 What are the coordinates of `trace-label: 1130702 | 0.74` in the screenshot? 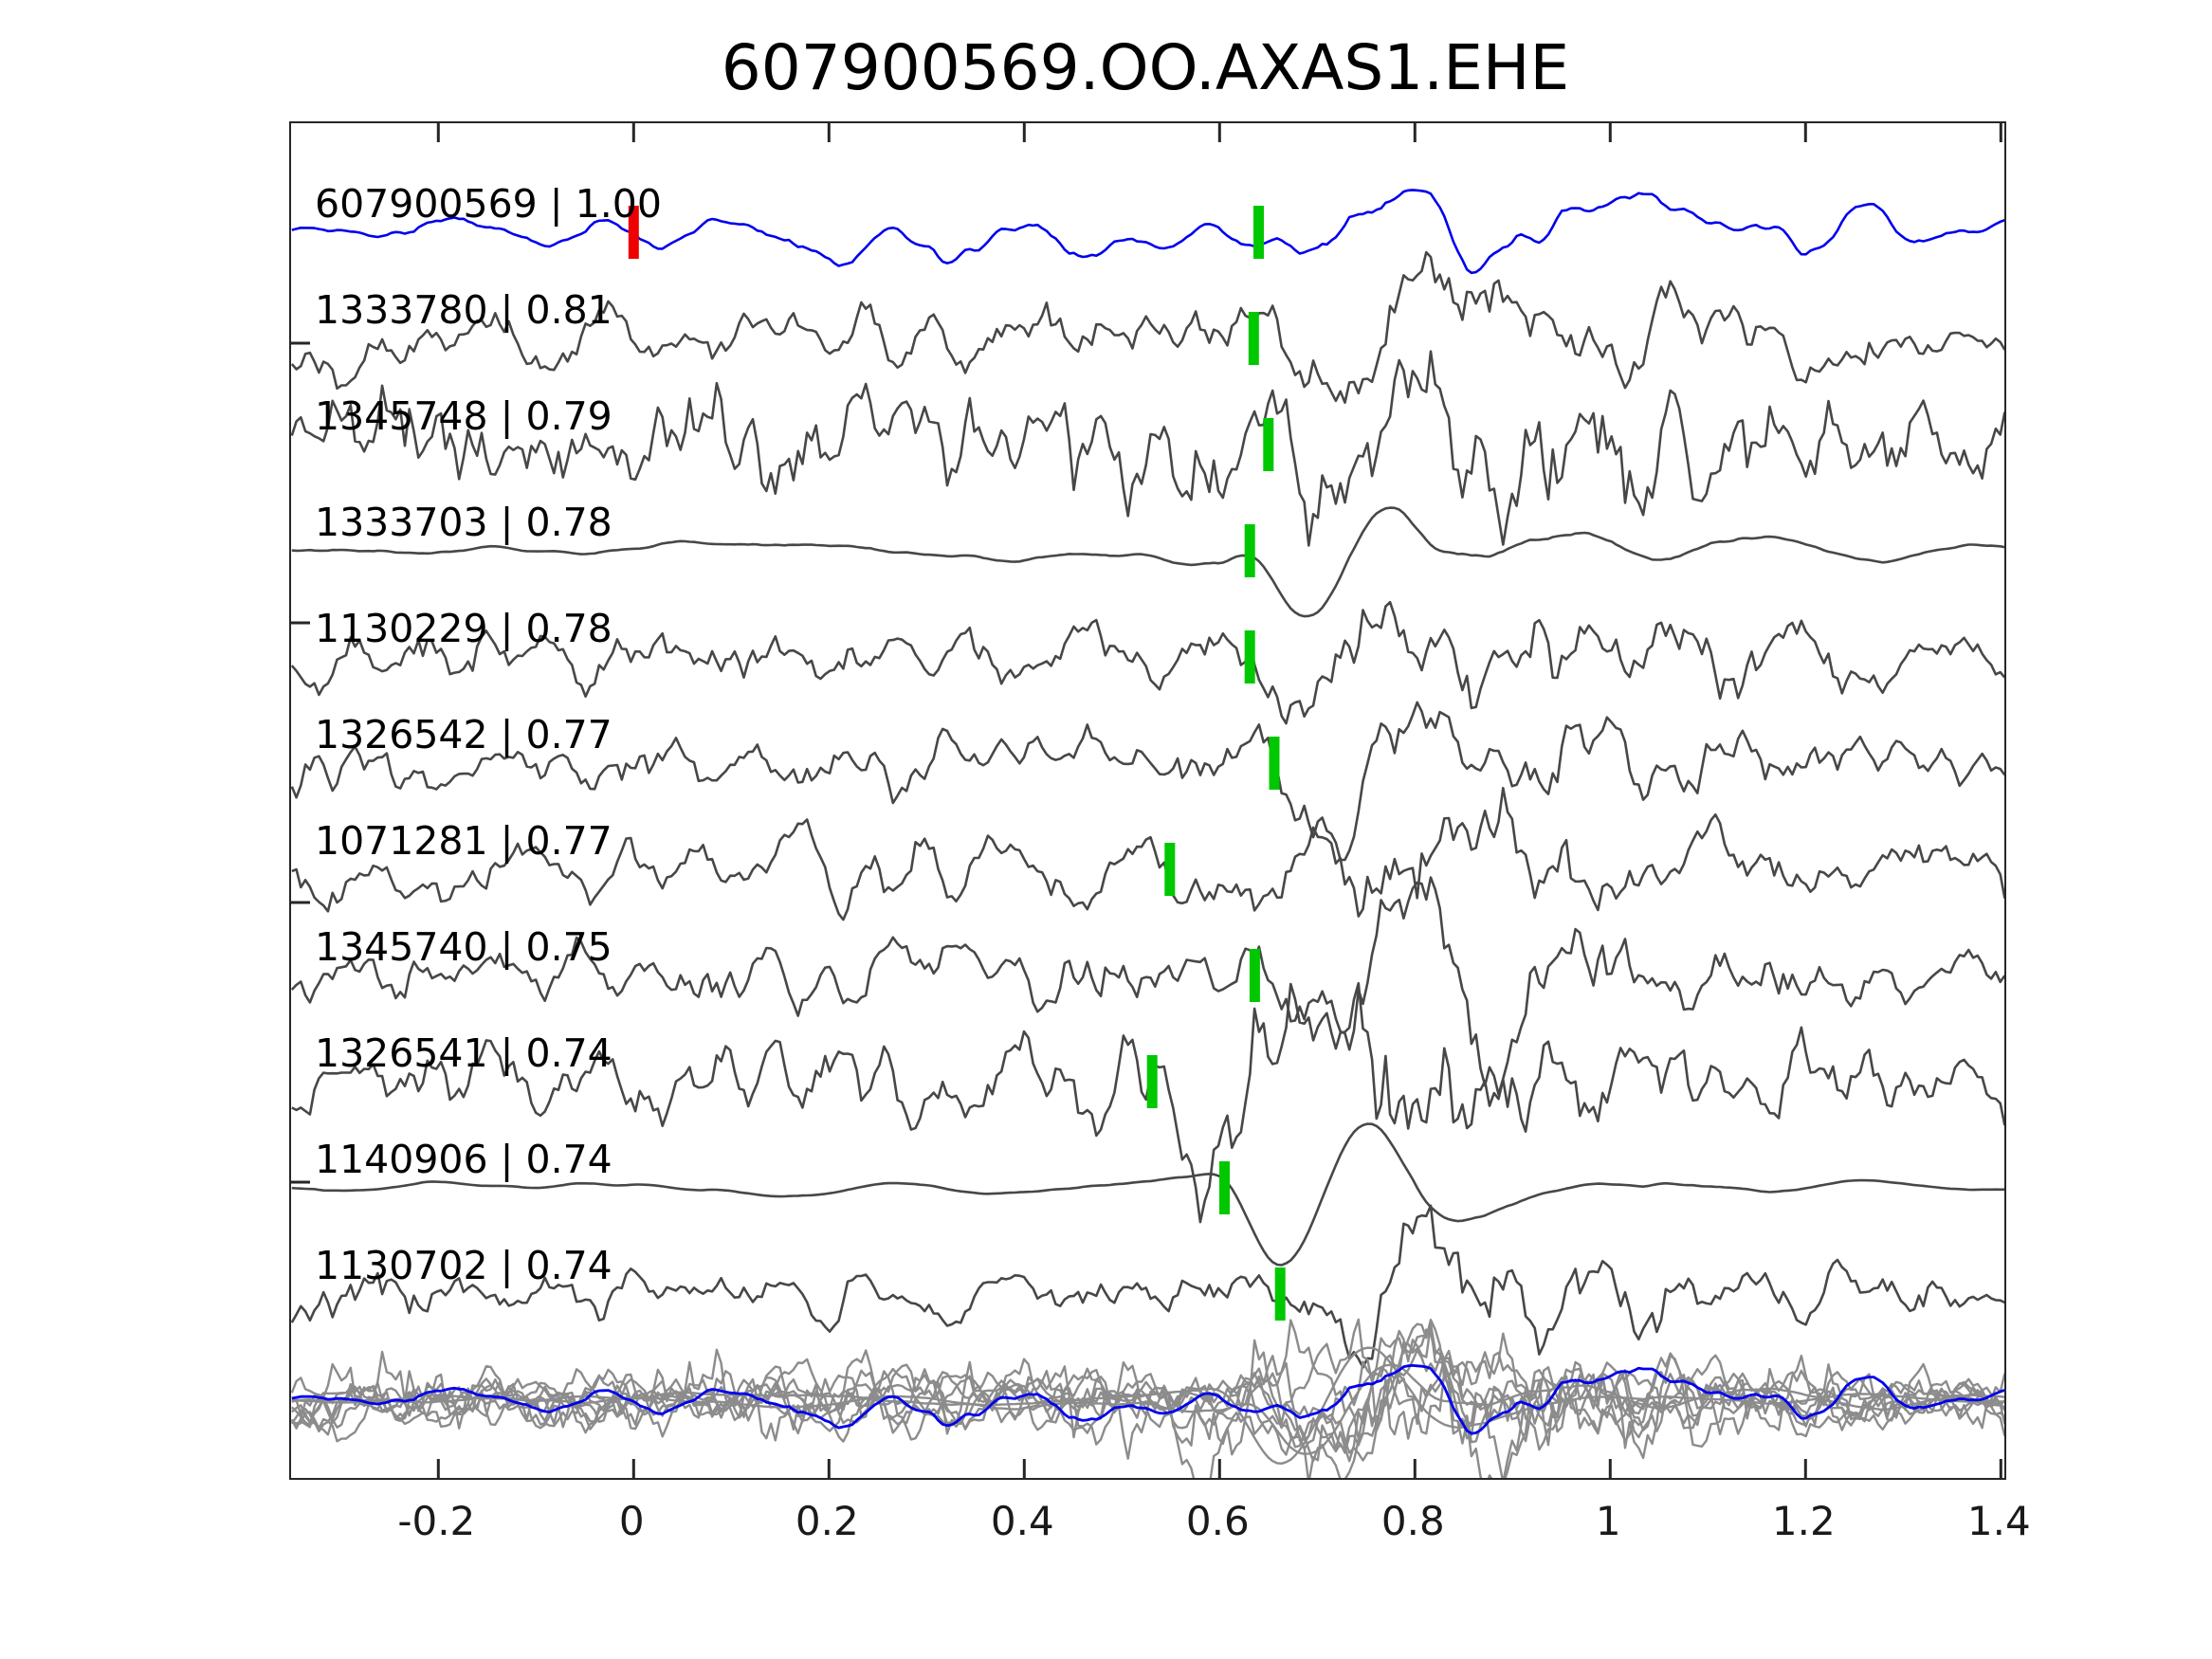 It's located at (463, 1265).